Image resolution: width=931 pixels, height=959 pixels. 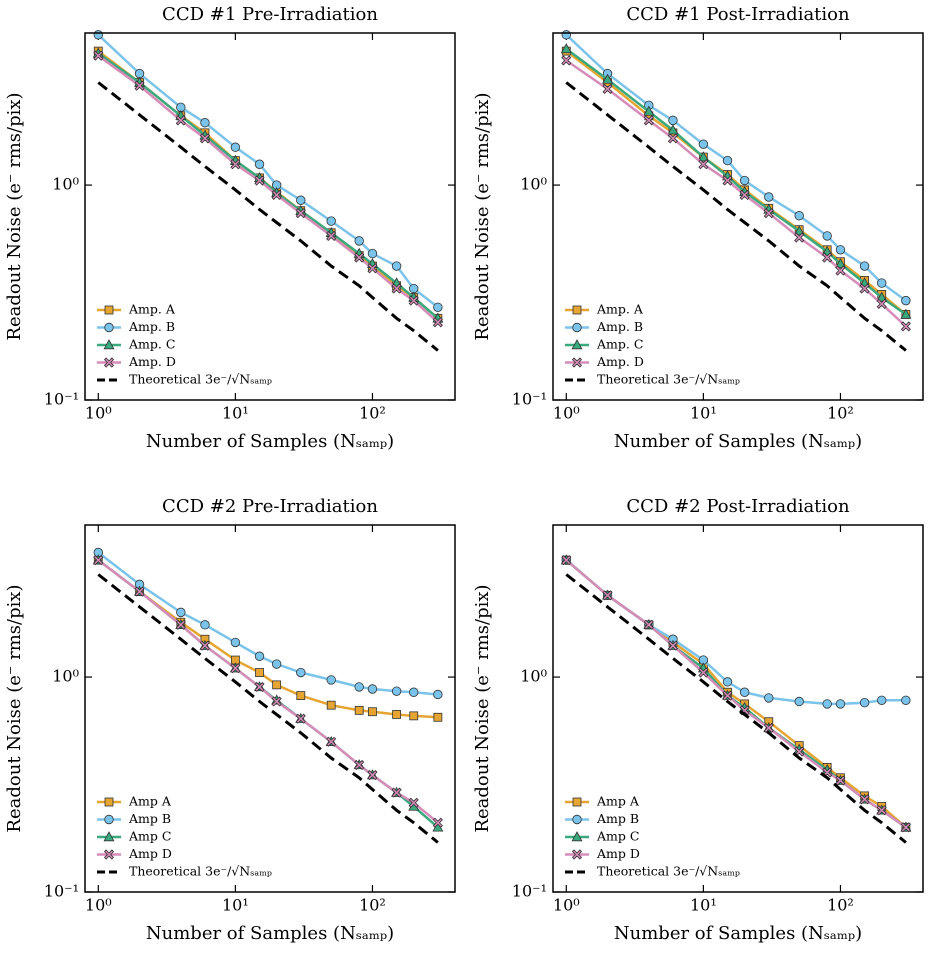 I want to click on legend-label: Amp B, so click(x=149, y=818).